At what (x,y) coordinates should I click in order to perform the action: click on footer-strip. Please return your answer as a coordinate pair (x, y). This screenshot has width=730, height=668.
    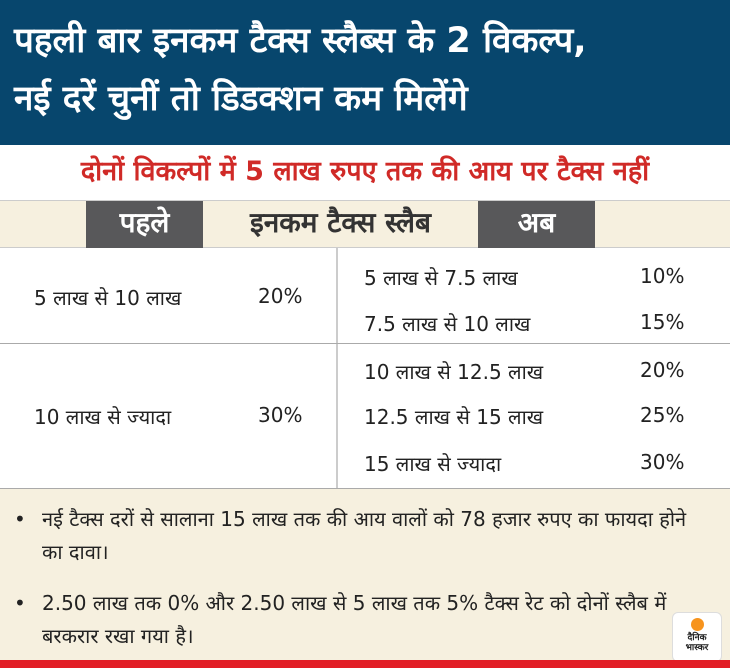
    Looking at the image, I should click on (365, 664).